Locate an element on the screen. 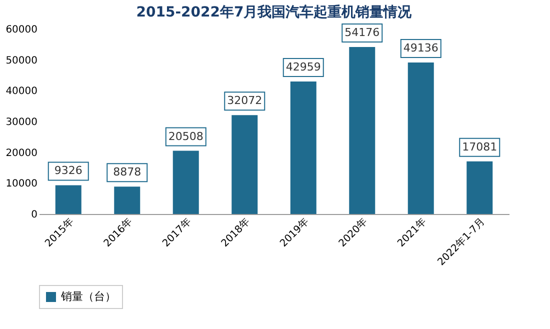  y-tick-label: 0 is located at coordinates (34, 215).